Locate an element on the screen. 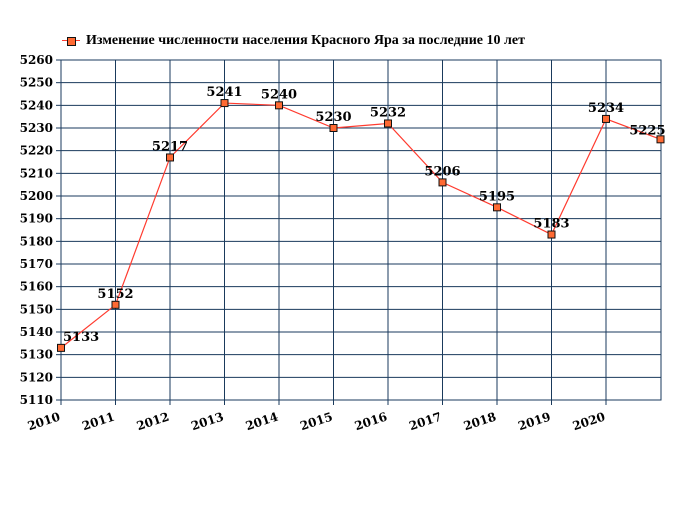  x-tick-label: 2017 is located at coordinates (425, 422).